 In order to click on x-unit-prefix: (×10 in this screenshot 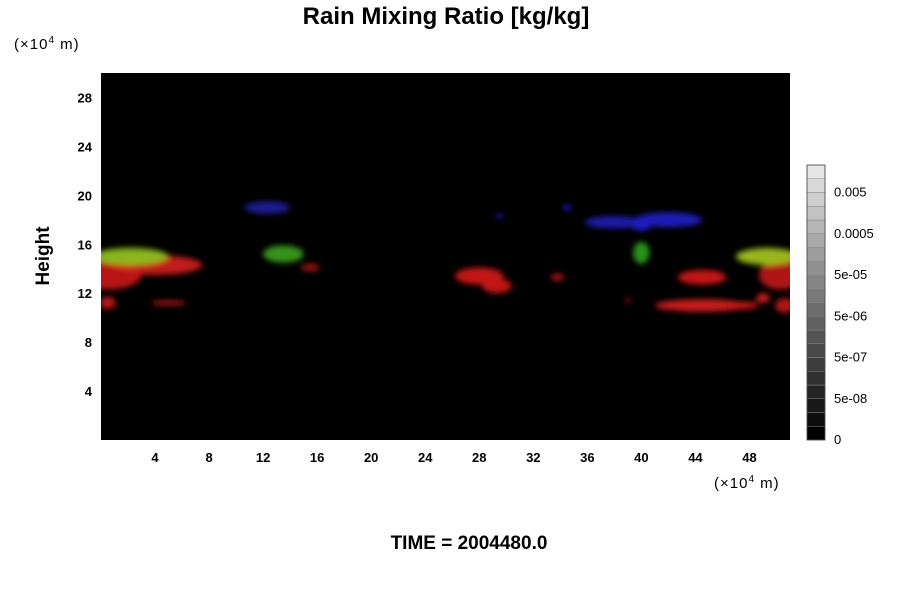, I will do `click(731, 483)`.